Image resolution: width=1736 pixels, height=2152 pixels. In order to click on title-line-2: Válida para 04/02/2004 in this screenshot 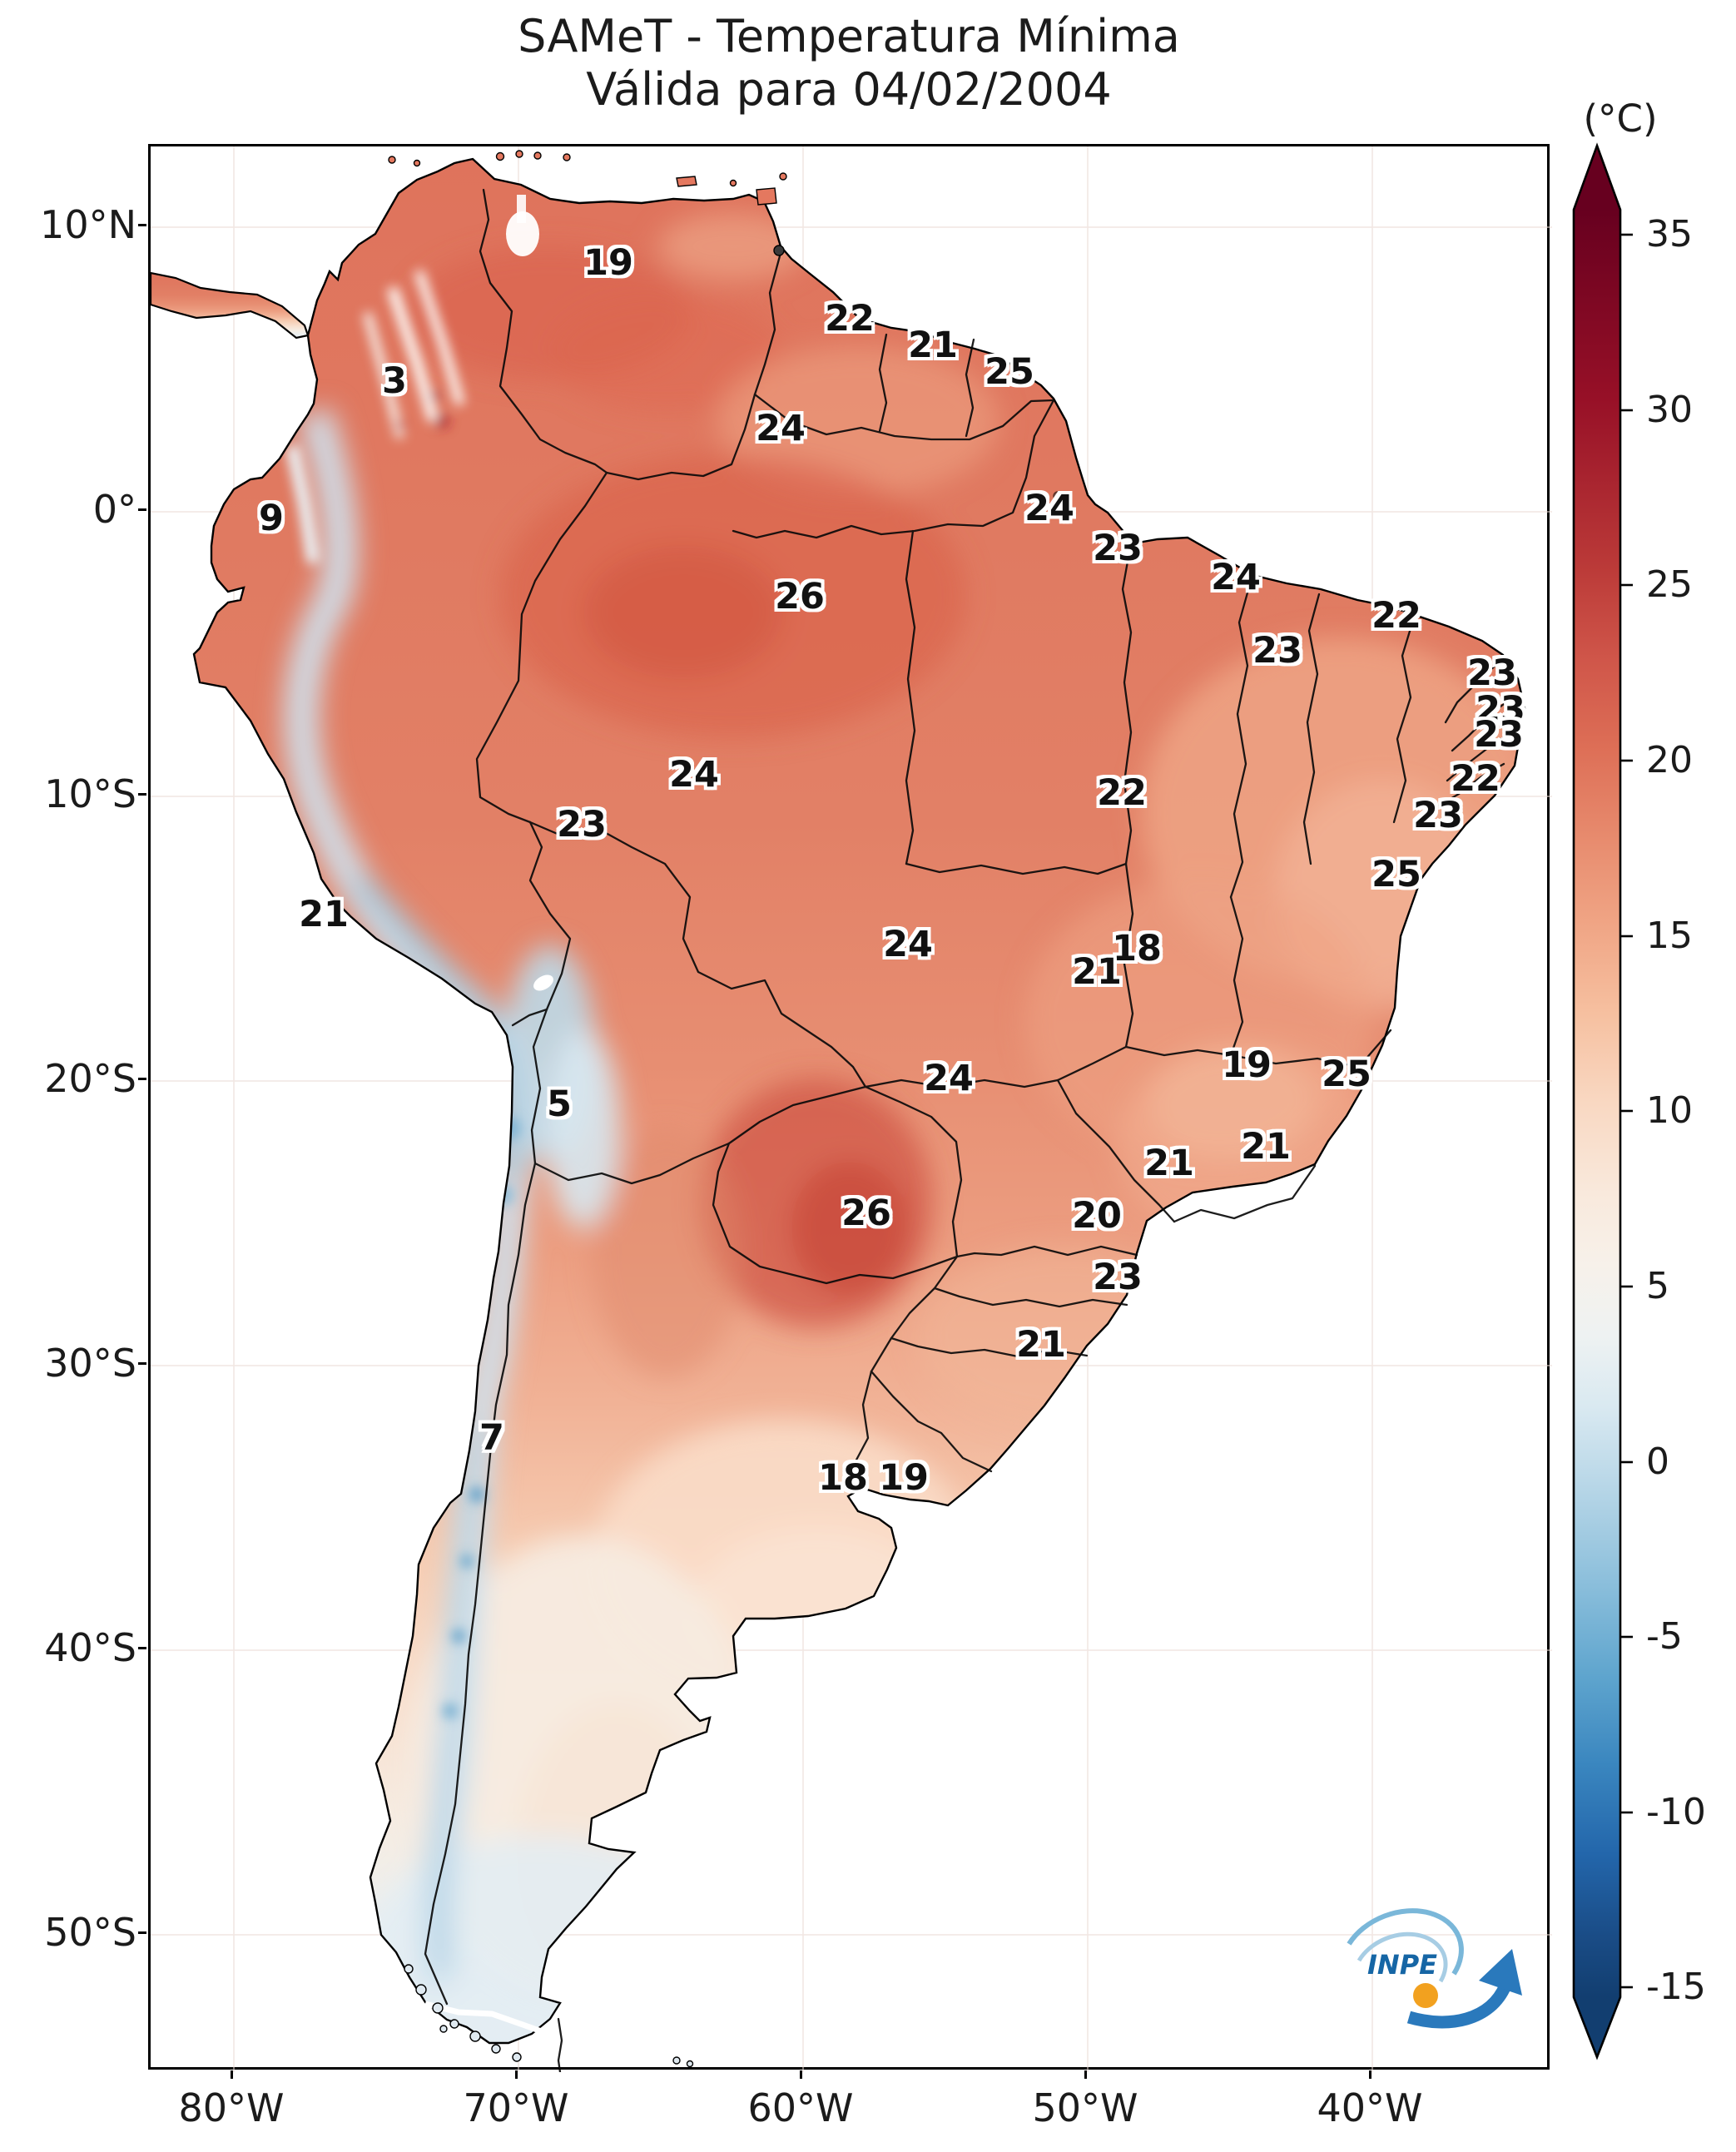, I will do `click(849, 89)`.